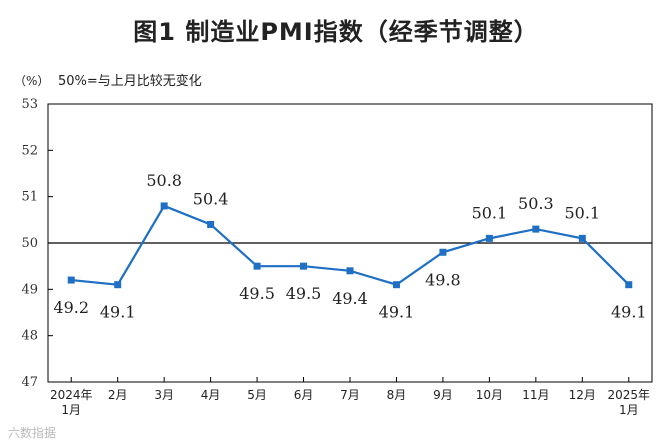 The image size is (672, 448). What do you see at coordinates (336, 32) in the screenshot?
I see `chart-title: 图1 制造业PMI指数（经季节调整）` at bounding box center [336, 32].